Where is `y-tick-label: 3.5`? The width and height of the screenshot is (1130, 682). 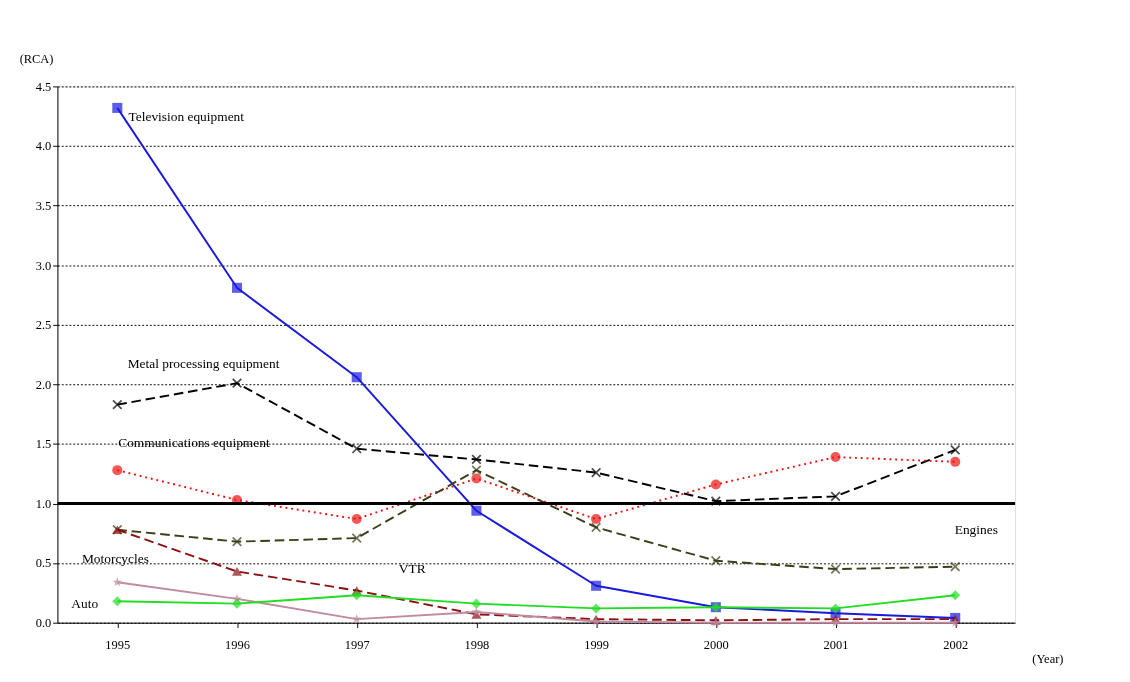
y-tick-label: 3.5 is located at coordinates (43, 205).